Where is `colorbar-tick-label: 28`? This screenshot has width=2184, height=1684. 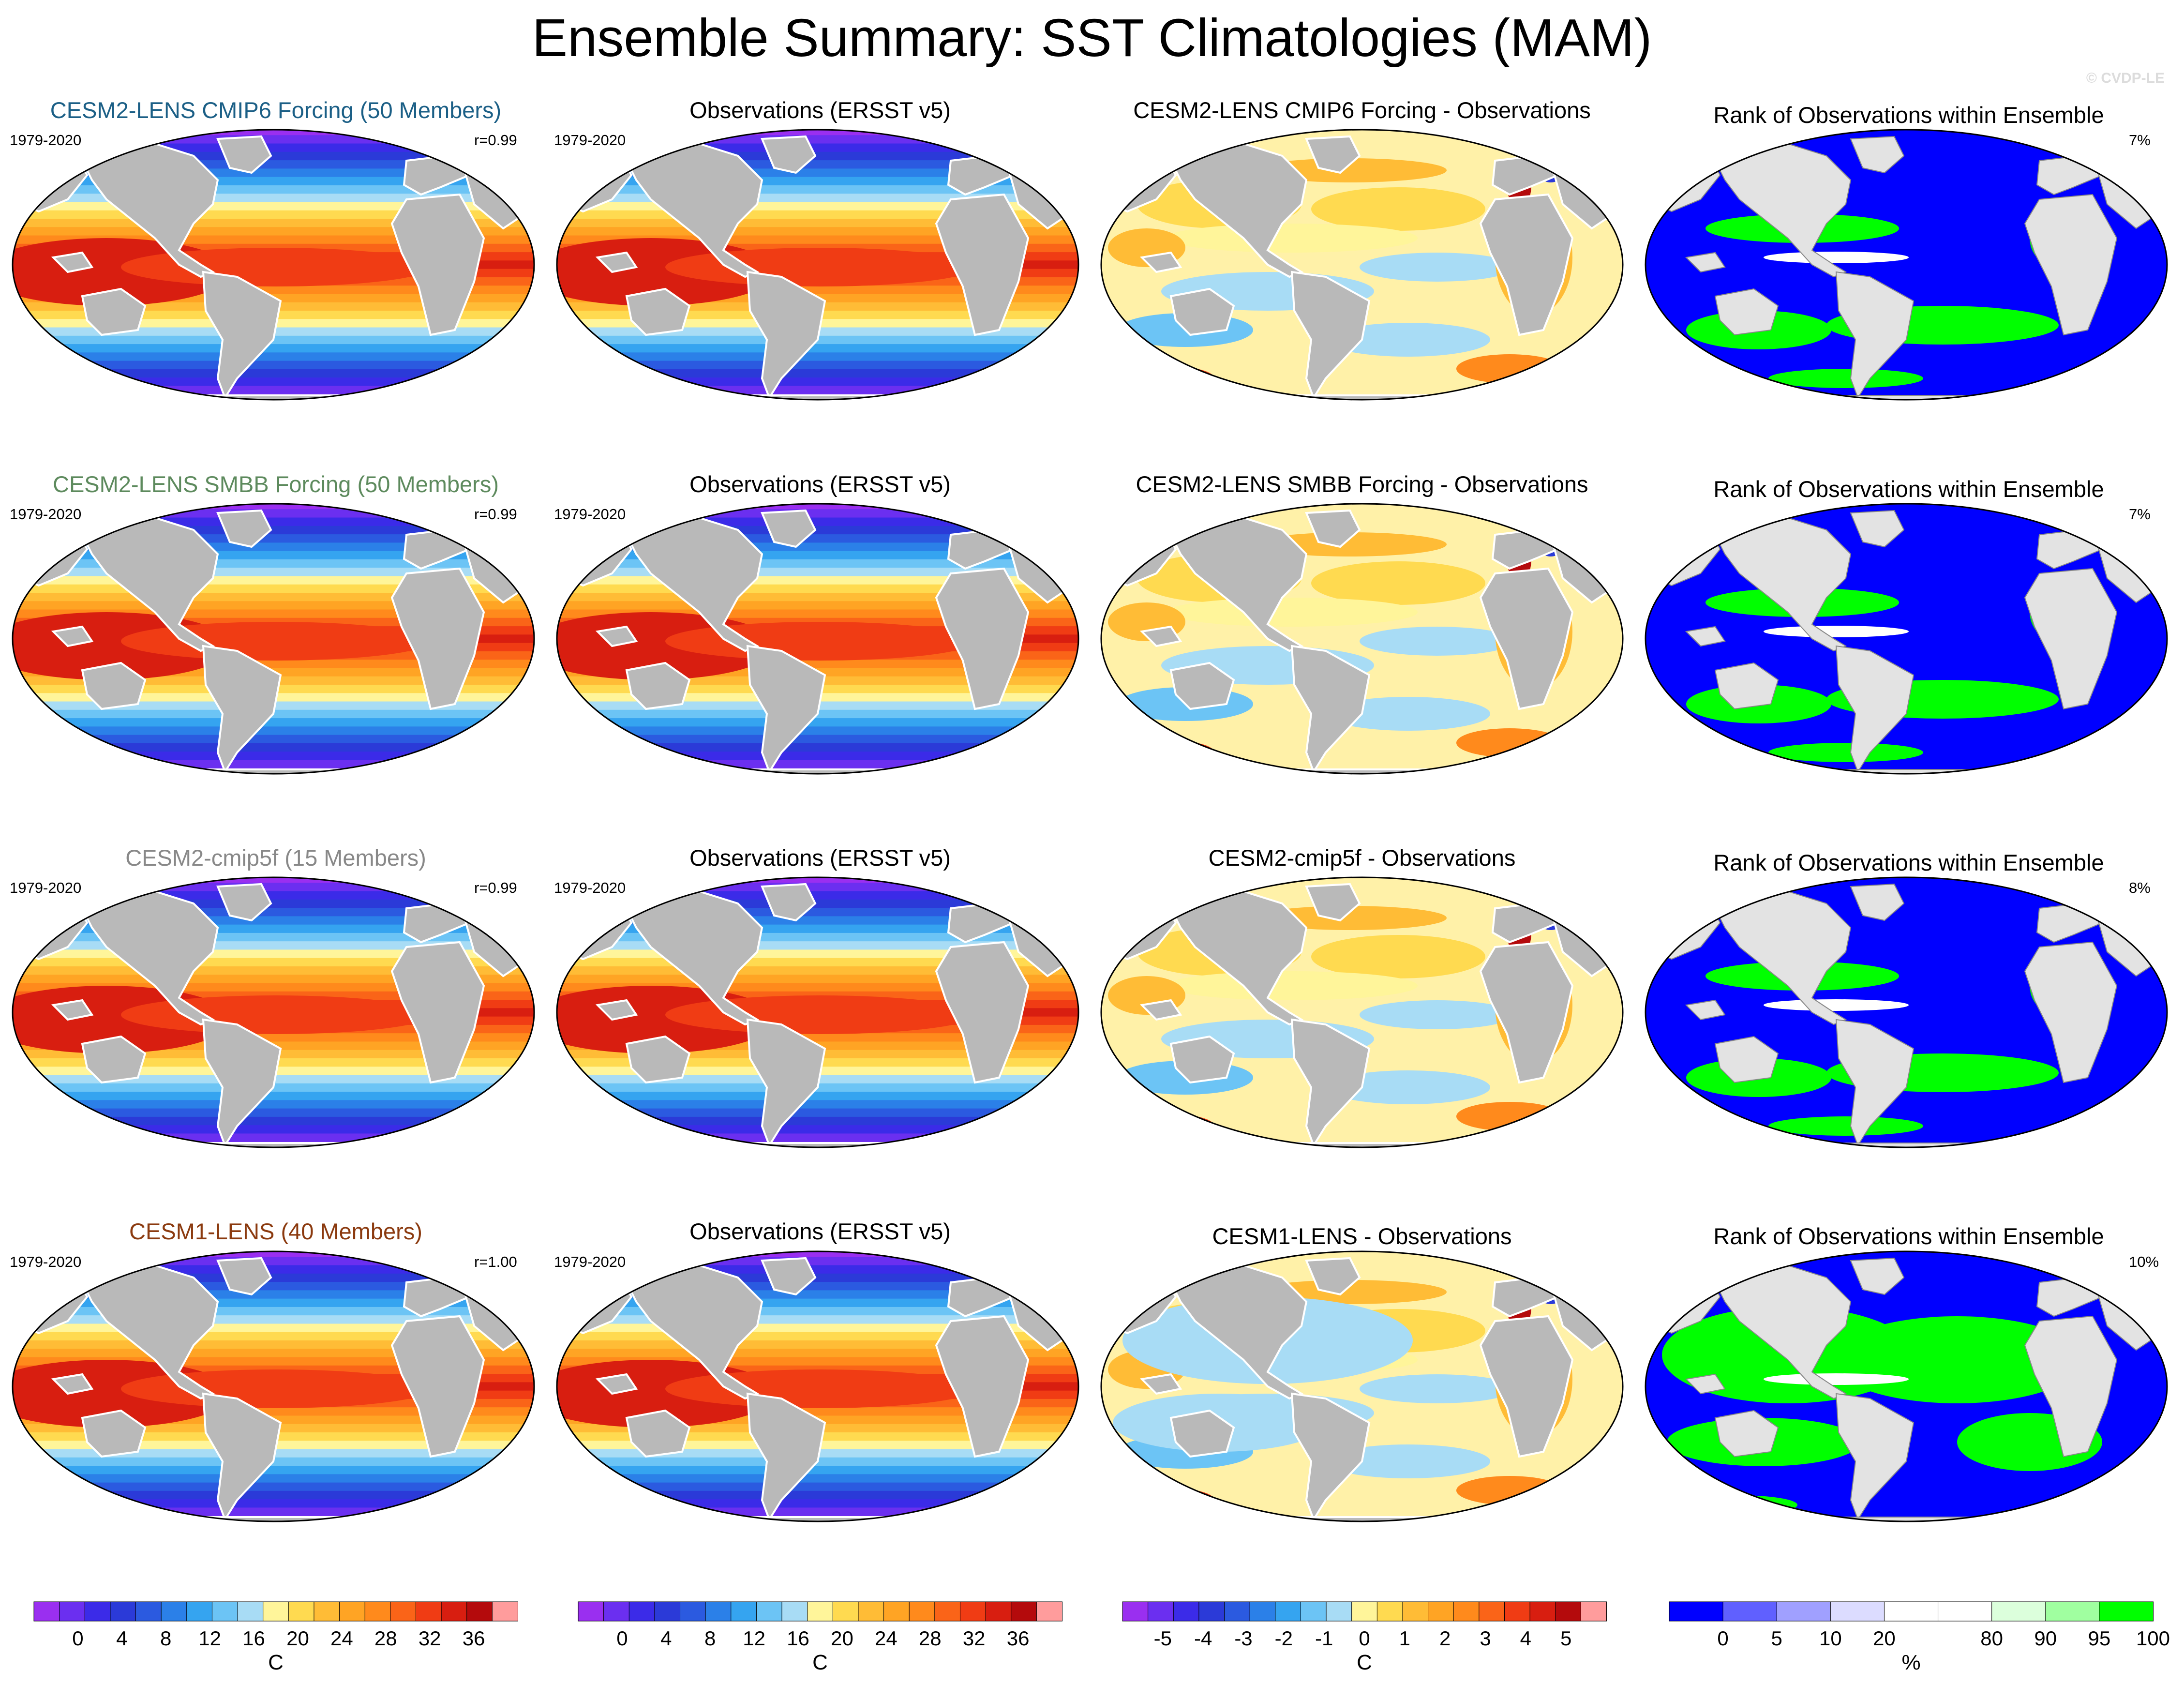 colorbar-tick-label: 28 is located at coordinates (385, 1638).